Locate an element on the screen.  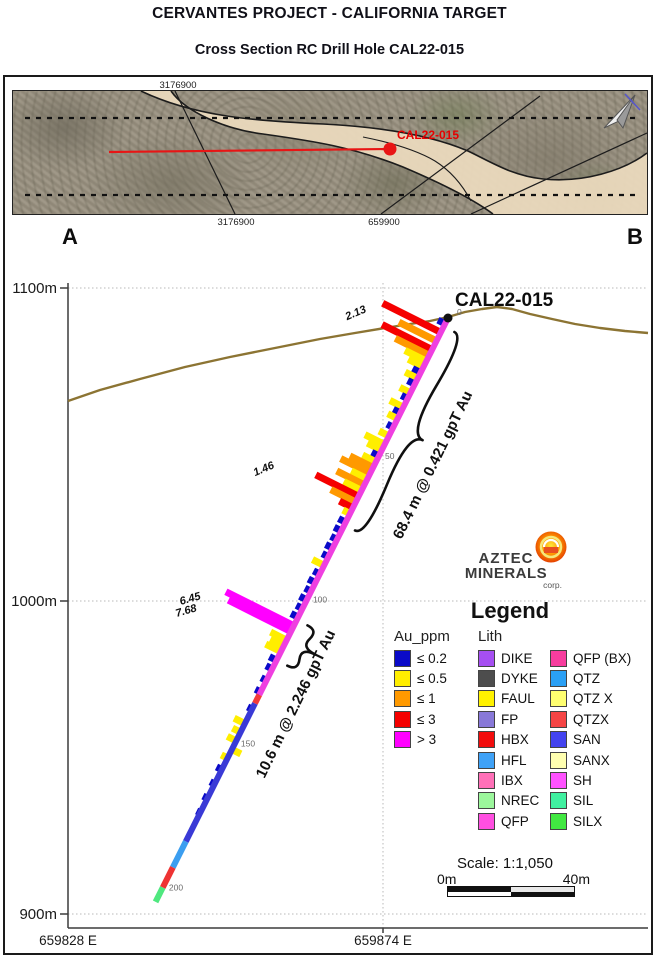
legend-item-label: ≤ 0.2 is located at coordinates (432, 658).